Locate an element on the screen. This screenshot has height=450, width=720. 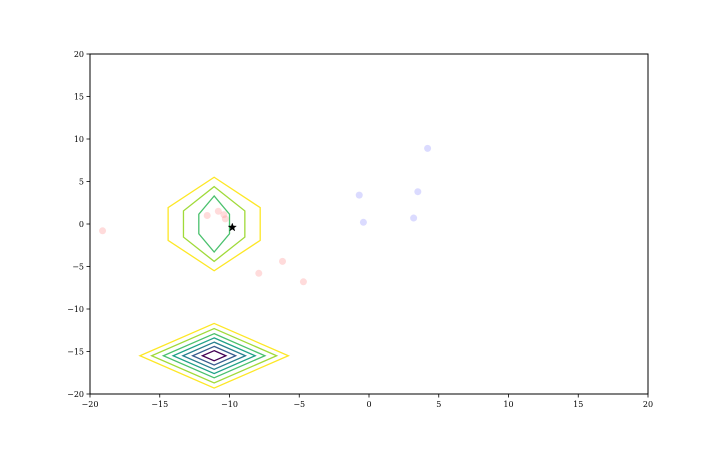
points-layer is located at coordinates (265, 215).